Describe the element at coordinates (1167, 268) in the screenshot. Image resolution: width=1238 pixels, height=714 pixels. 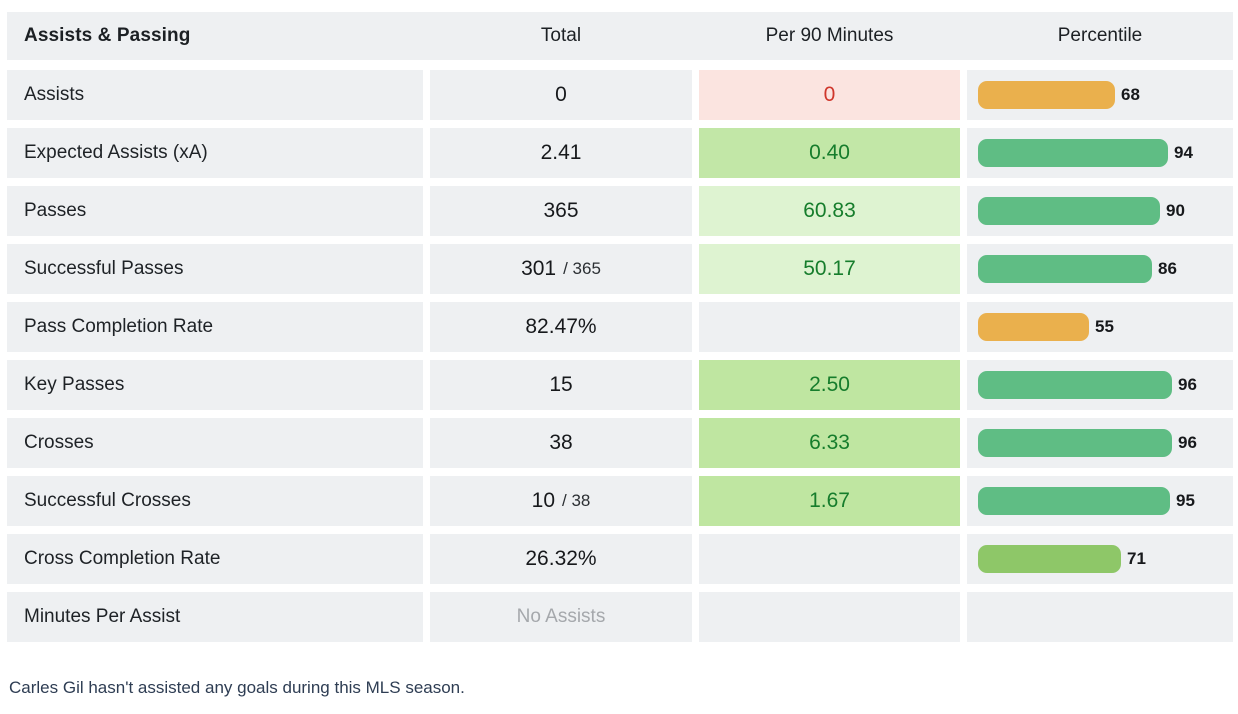
I see `percentile-value: 86` at that location.